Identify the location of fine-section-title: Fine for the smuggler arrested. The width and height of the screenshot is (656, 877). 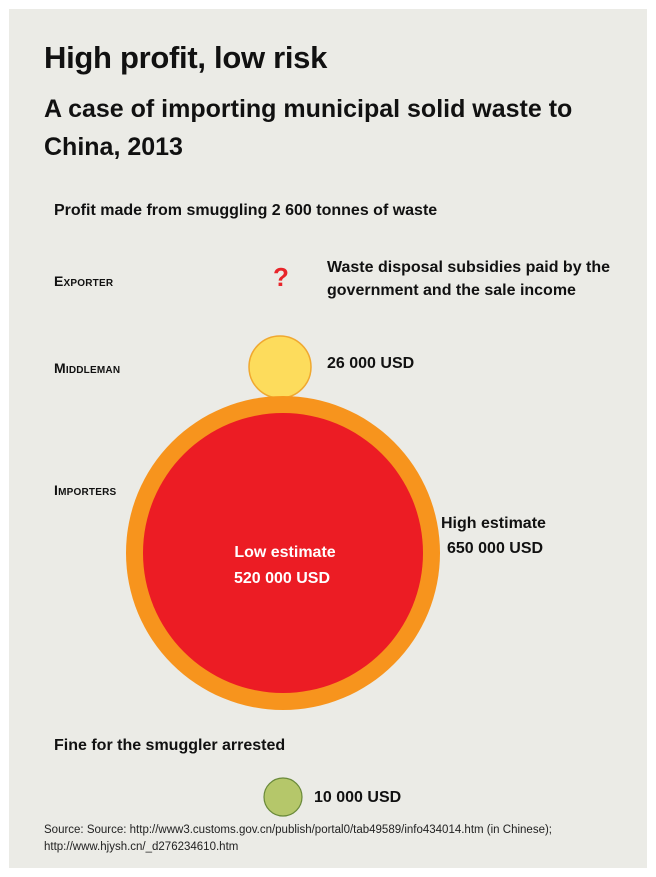
(170, 745).